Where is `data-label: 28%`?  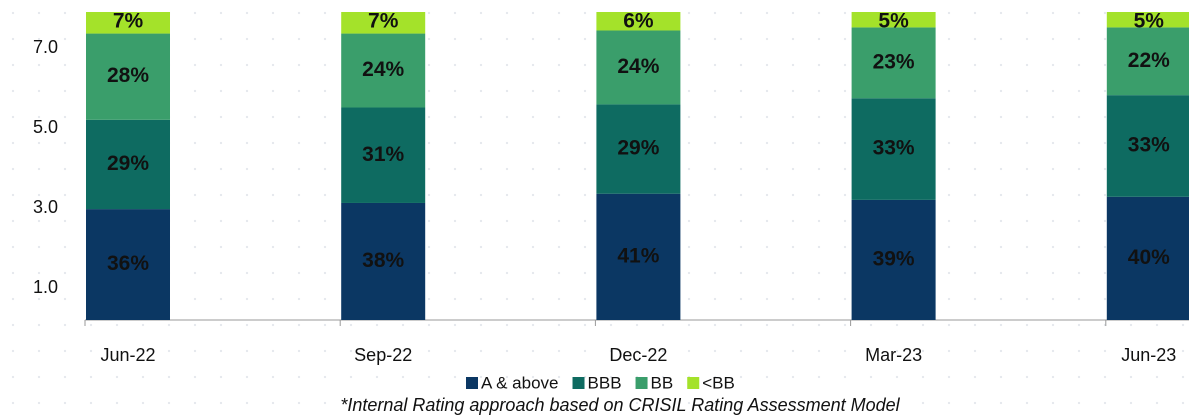 data-label: 28% is located at coordinates (128, 75).